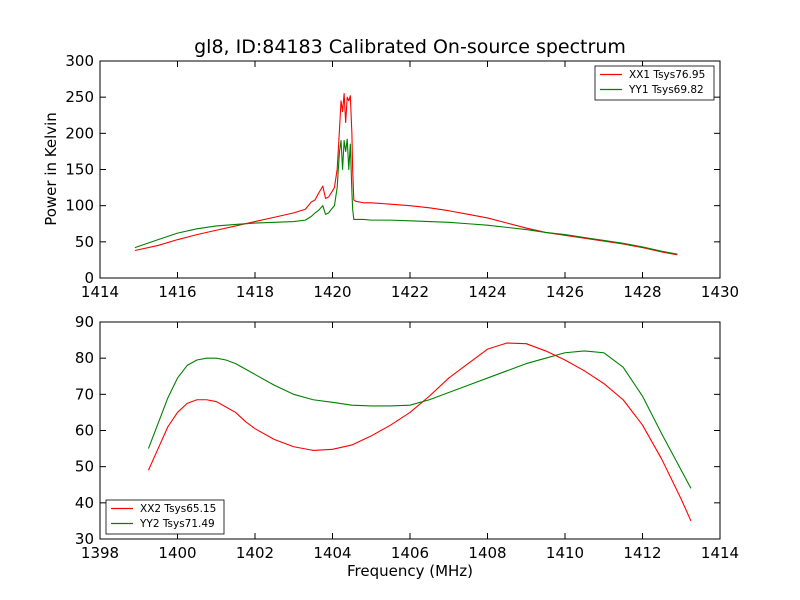  Describe the element at coordinates (410, 571) in the screenshot. I see `x-axis-label: Frequency (MHz)` at that location.